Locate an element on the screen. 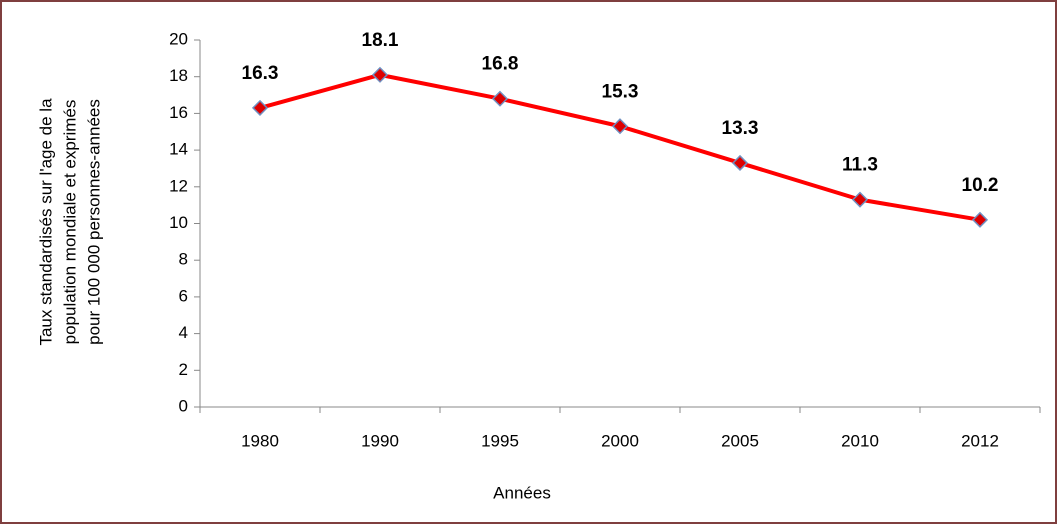 The height and width of the screenshot is (524, 1057). y-tick-label: 10 is located at coordinates (178, 222).